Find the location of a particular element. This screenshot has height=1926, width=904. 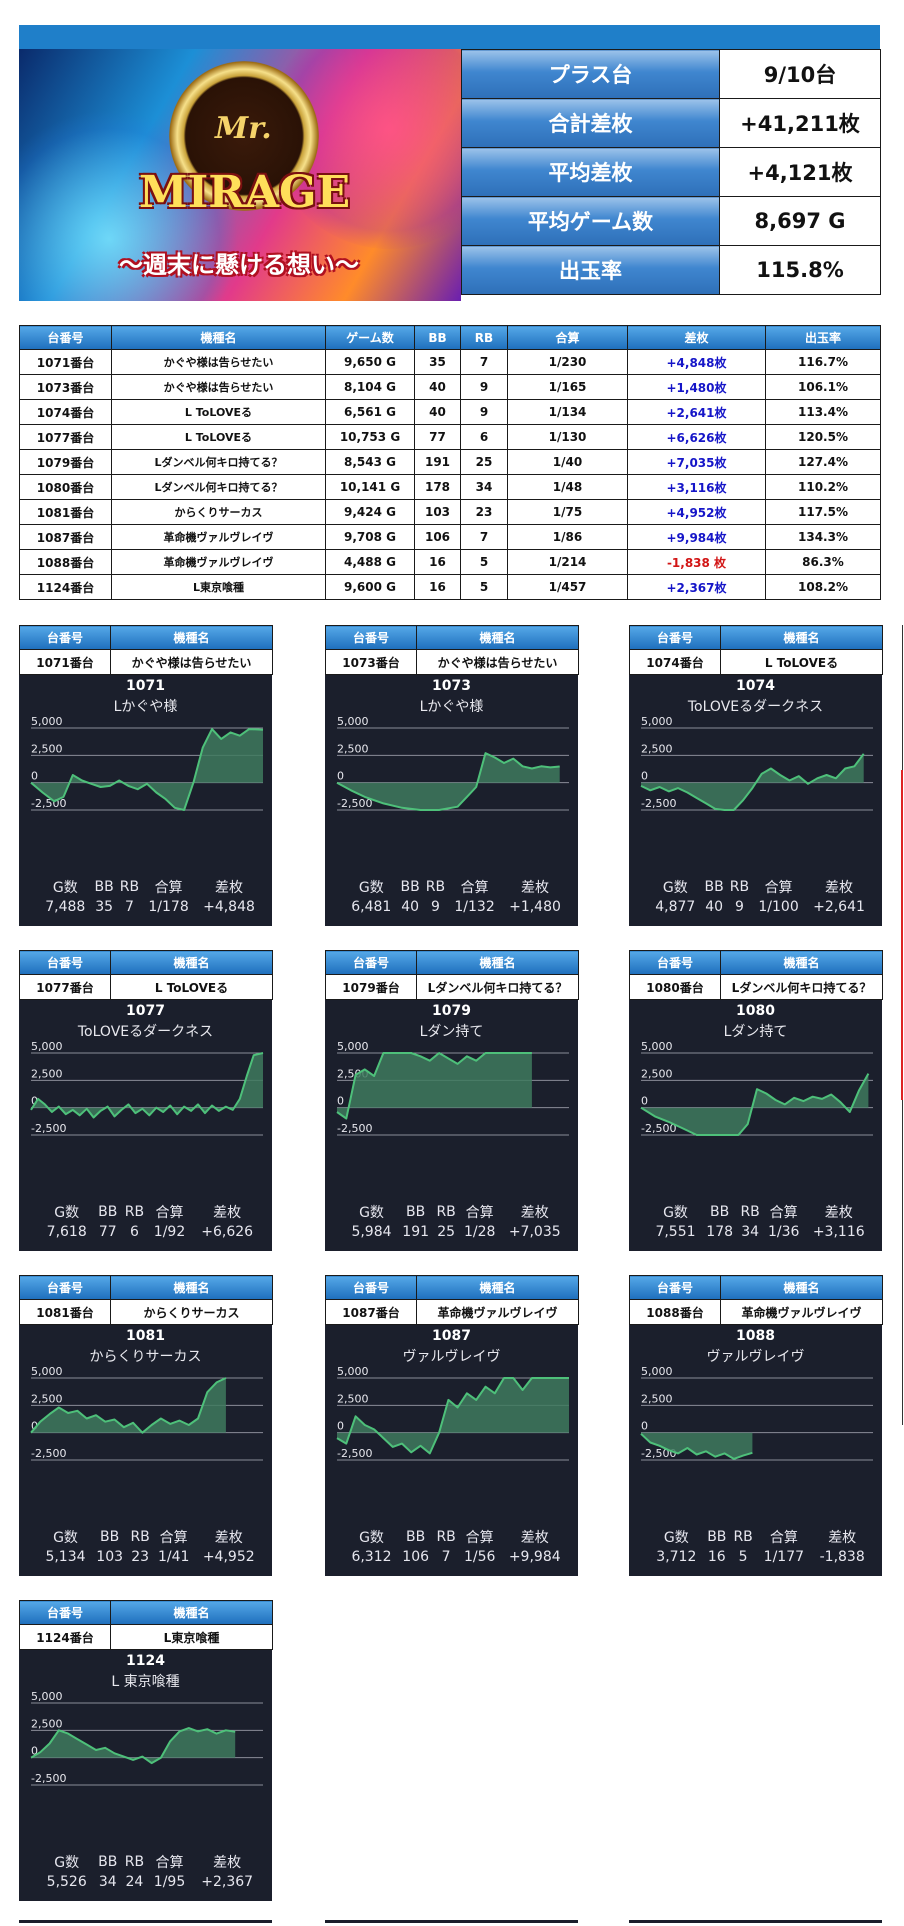

chart-machine-id: 1124 is located at coordinates (145, 1661).